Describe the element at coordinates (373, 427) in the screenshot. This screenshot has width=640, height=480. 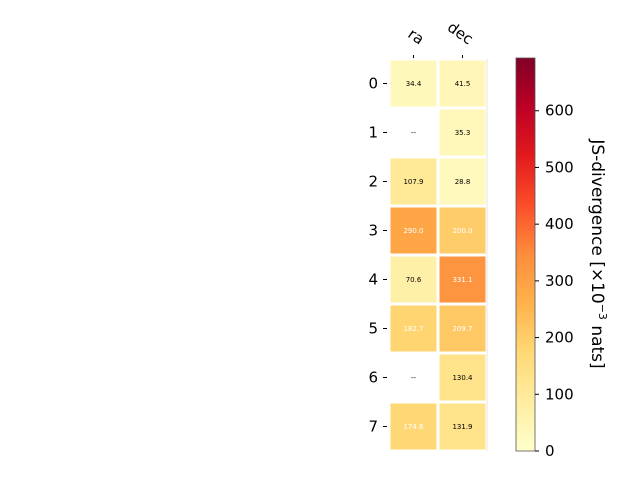
I see `row-label: 7` at that location.